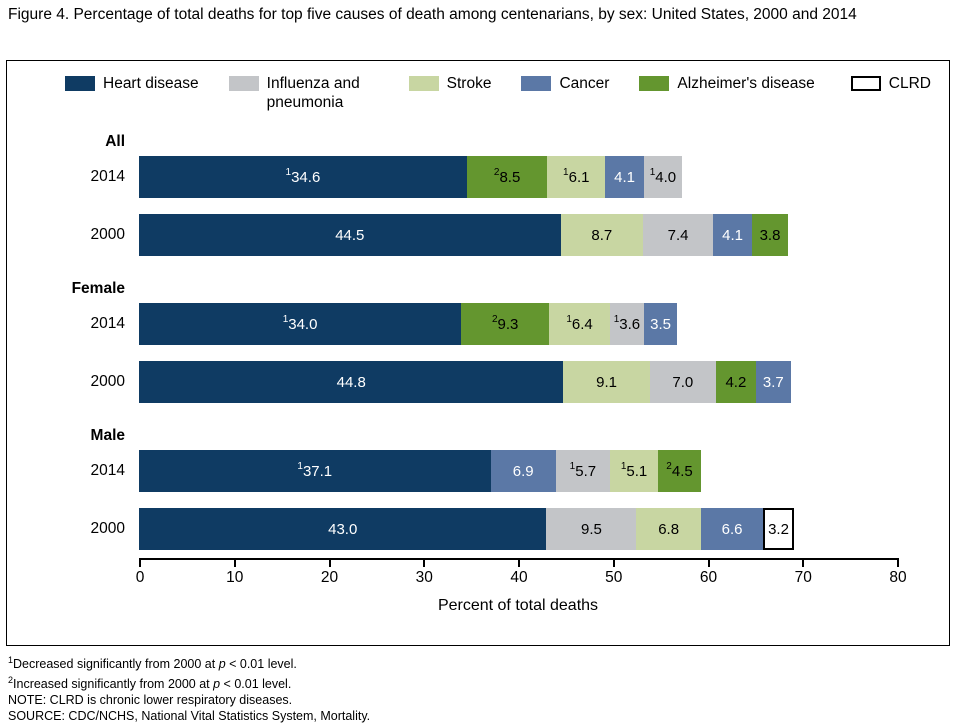  Describe the element at coordinates (343, 529) in the screenshot. I see `bar-segment-heart-disease: 43.0` at that location.